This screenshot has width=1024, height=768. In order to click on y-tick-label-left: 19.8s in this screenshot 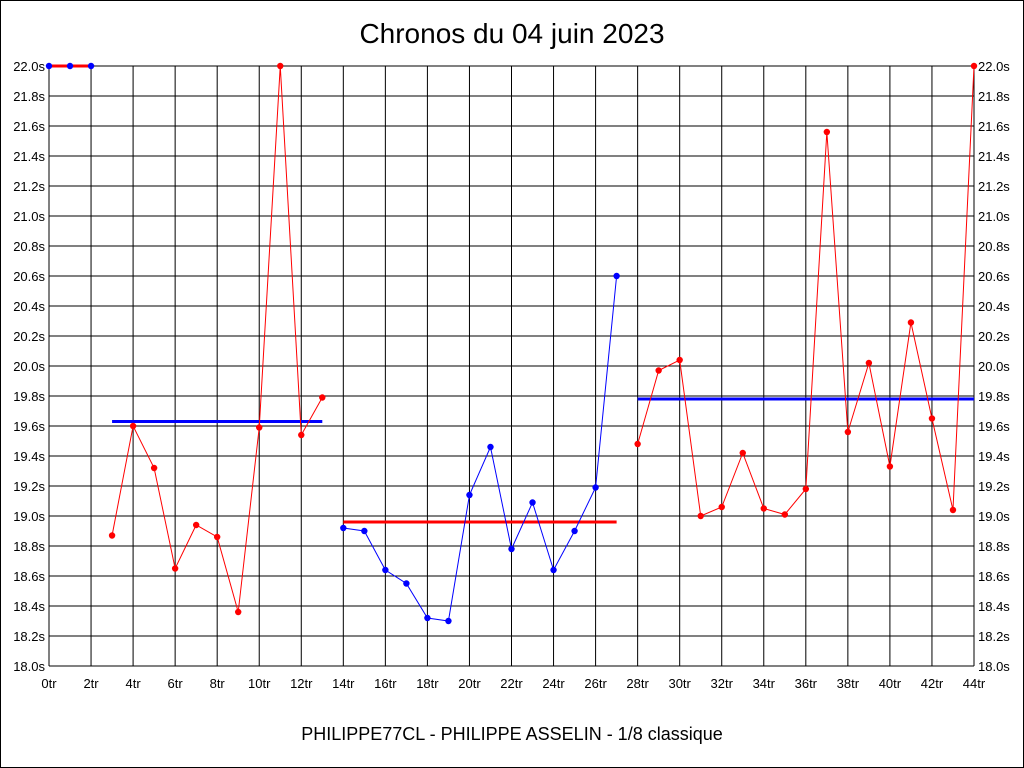, I will do `click(29, 396)`.